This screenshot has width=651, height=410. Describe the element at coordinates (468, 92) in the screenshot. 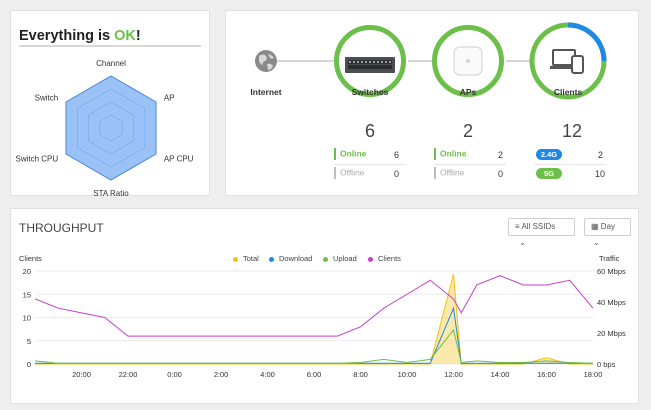

I see `aps-label: APs` at that location.